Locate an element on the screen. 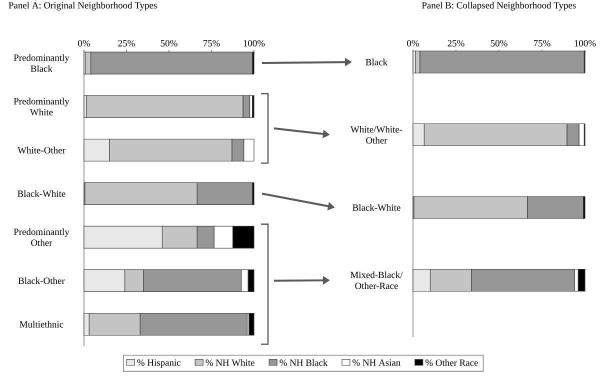 The height and width of the screenshot is (385, 604). y-tick-label: Black-Other is located at coordinates (41, 280).